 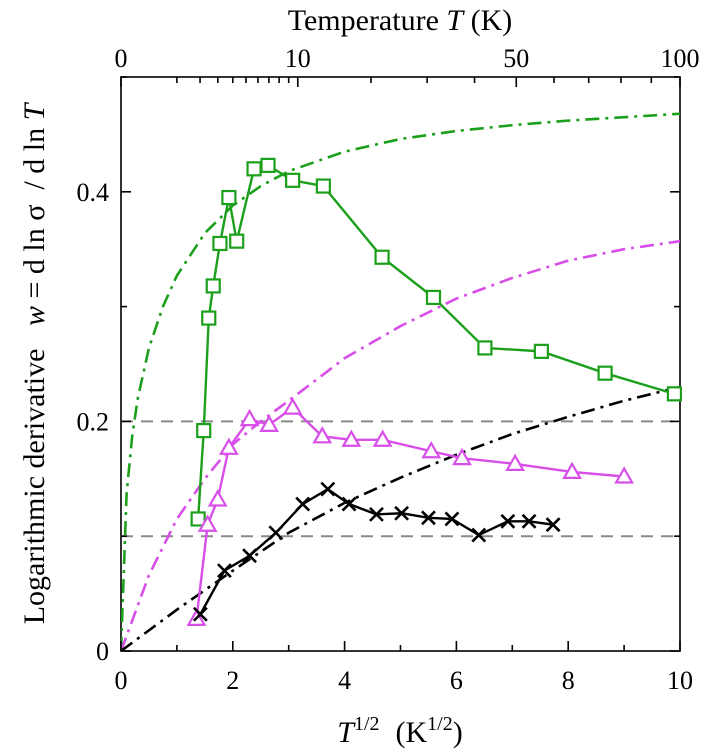 What do you see at coordinates (440, 724) in the screenshot?
I see `x-axis-title-unit-sup: 1/2` at bounding box center [440, 724].